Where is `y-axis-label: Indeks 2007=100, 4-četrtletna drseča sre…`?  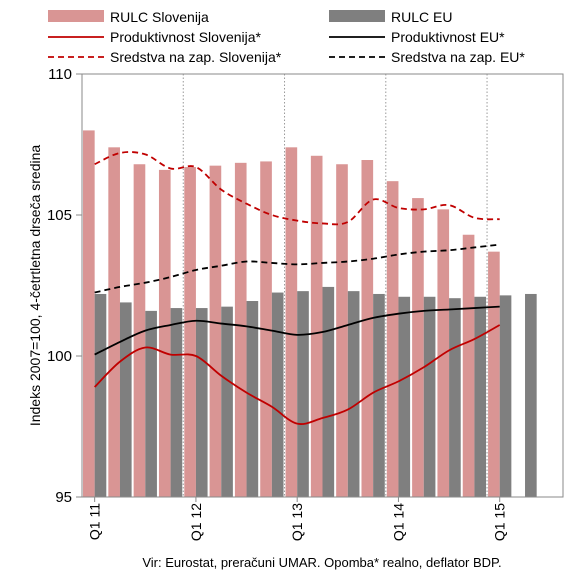 y-axis-label: Indeks 2007=100, 4-četrtletna drseča sre… is located at coordinates (35, 286).